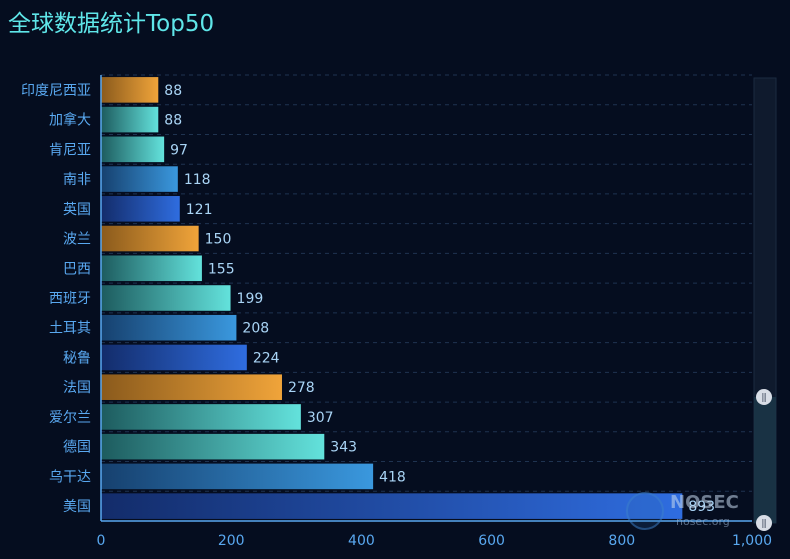  I want to click on value-label: 224, so click(266, 358).